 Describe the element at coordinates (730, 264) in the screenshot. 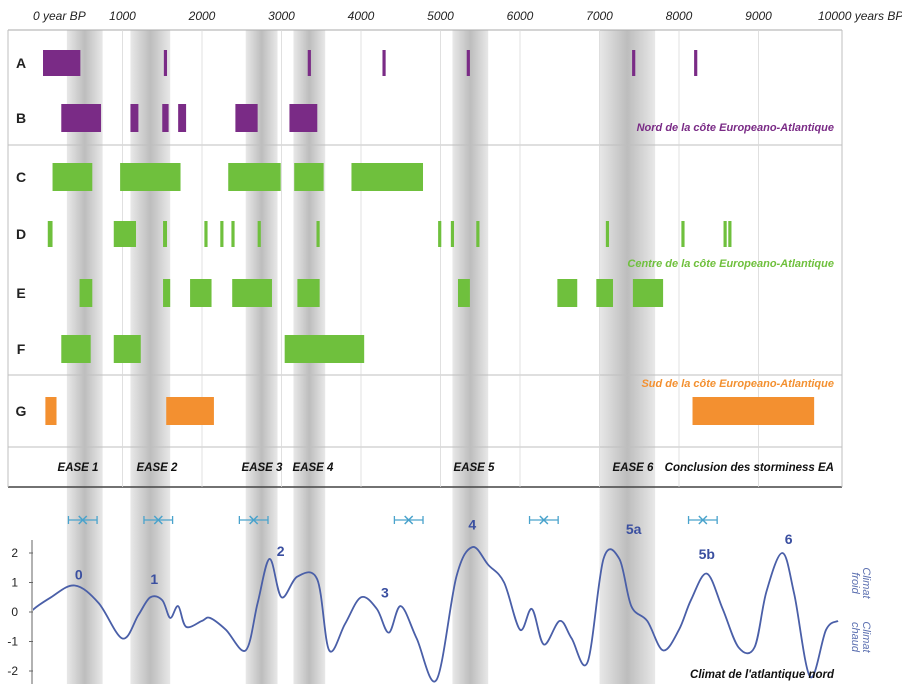

I see `region-label: Centre de la côte Europeano-Atlantique` at that location.